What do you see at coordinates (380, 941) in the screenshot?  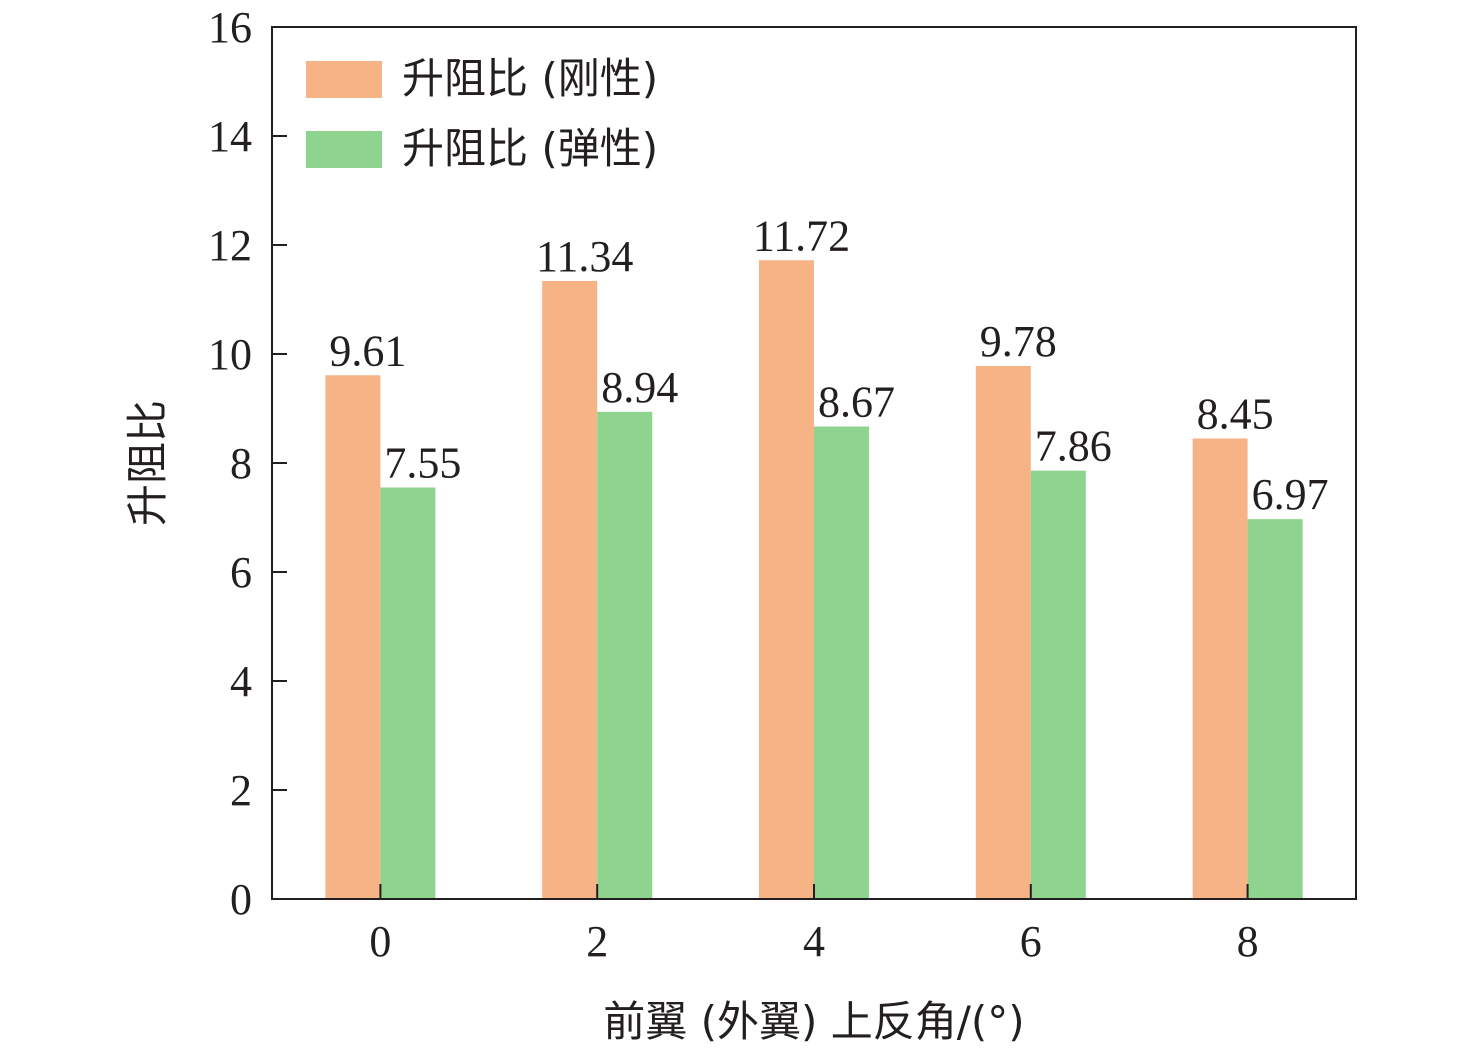 I see `x-tick-label: 0` at bounding box center [380, 941].